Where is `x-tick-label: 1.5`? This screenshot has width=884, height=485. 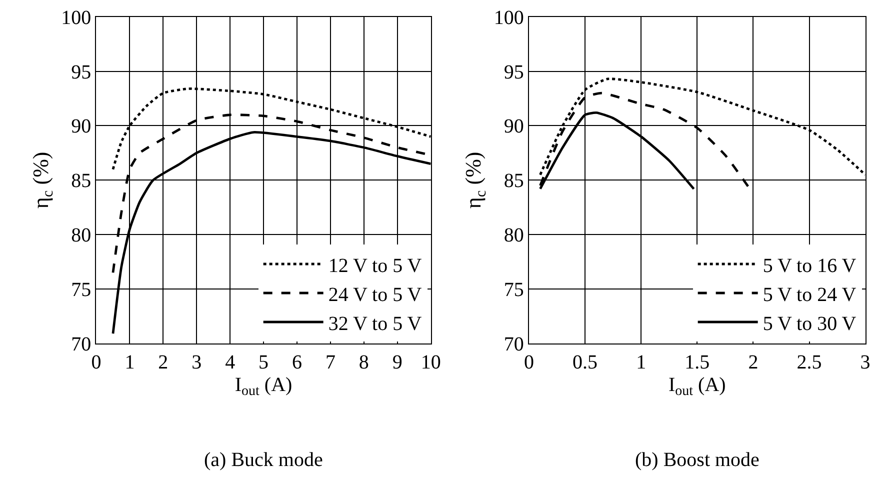
x-tick-label: 1.5 is located at coordinates (697, 362).